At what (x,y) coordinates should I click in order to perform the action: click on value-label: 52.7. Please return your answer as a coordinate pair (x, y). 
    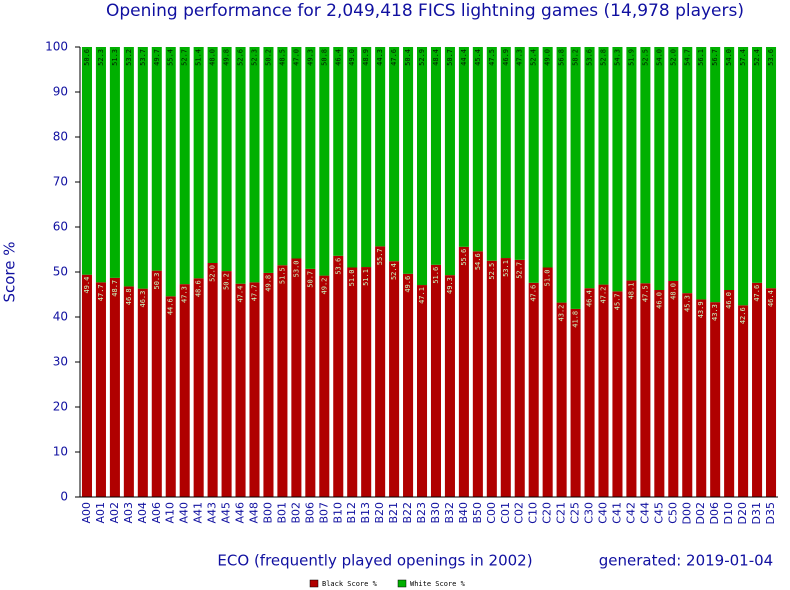
    Looking at the image, I should click on (185, 57).